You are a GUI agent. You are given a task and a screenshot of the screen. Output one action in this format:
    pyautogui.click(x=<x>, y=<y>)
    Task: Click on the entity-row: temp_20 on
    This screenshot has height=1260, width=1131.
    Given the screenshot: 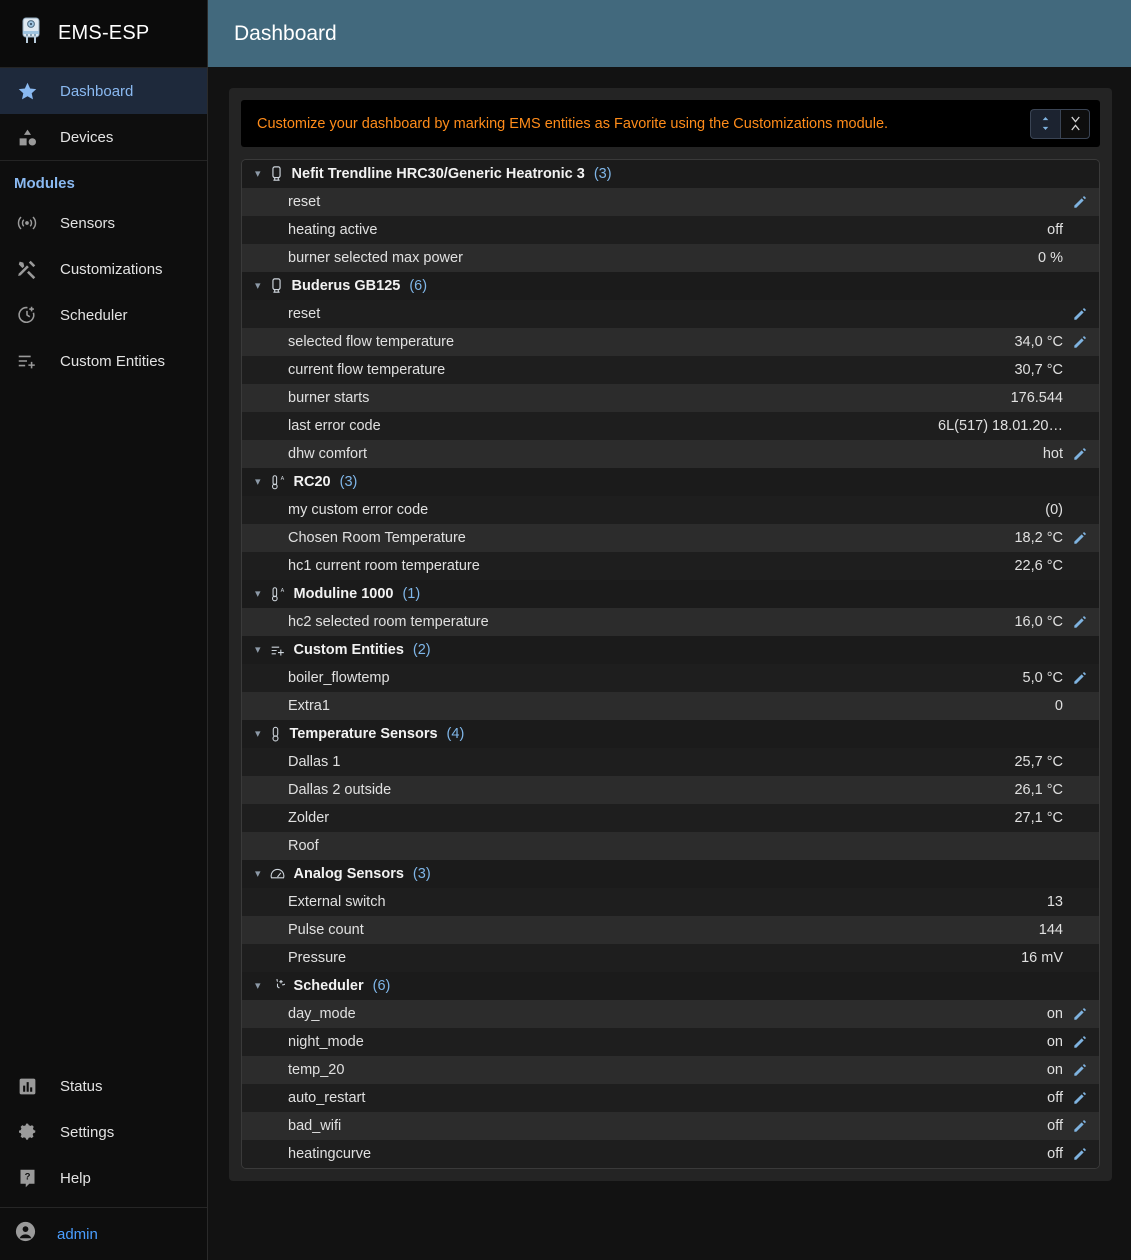 What is the action you would take?
    pyautogui.click(x=670, y=1070)
    